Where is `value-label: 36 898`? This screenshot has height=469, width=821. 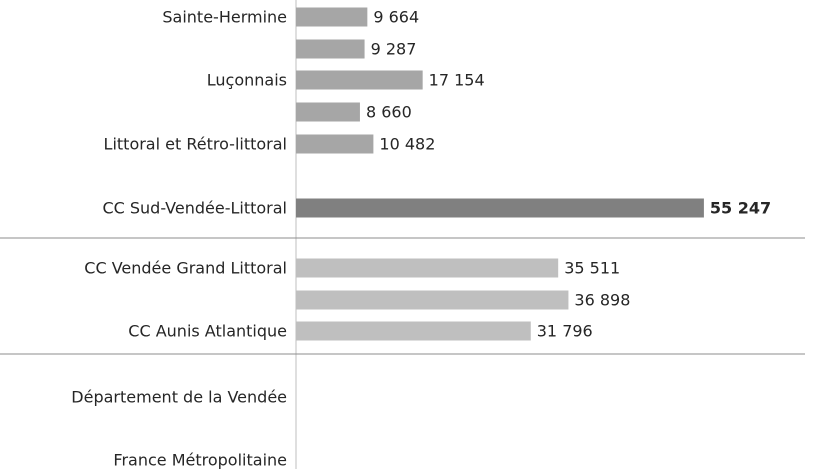
value-label: 36 898 is located at coordinates (602, 300).